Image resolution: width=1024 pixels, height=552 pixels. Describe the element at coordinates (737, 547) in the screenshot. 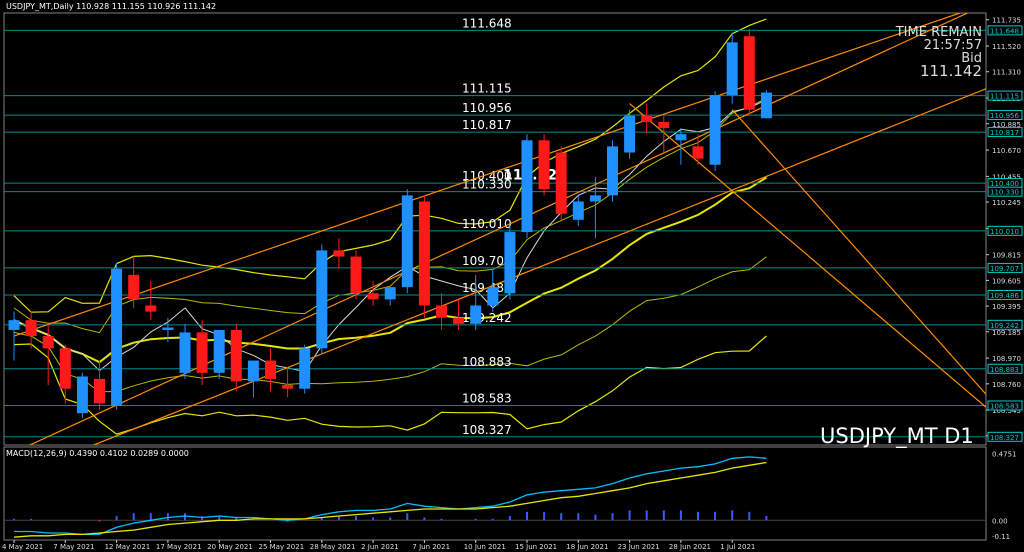

I see `x-tick-label: 1 Jul 2021` at that location.